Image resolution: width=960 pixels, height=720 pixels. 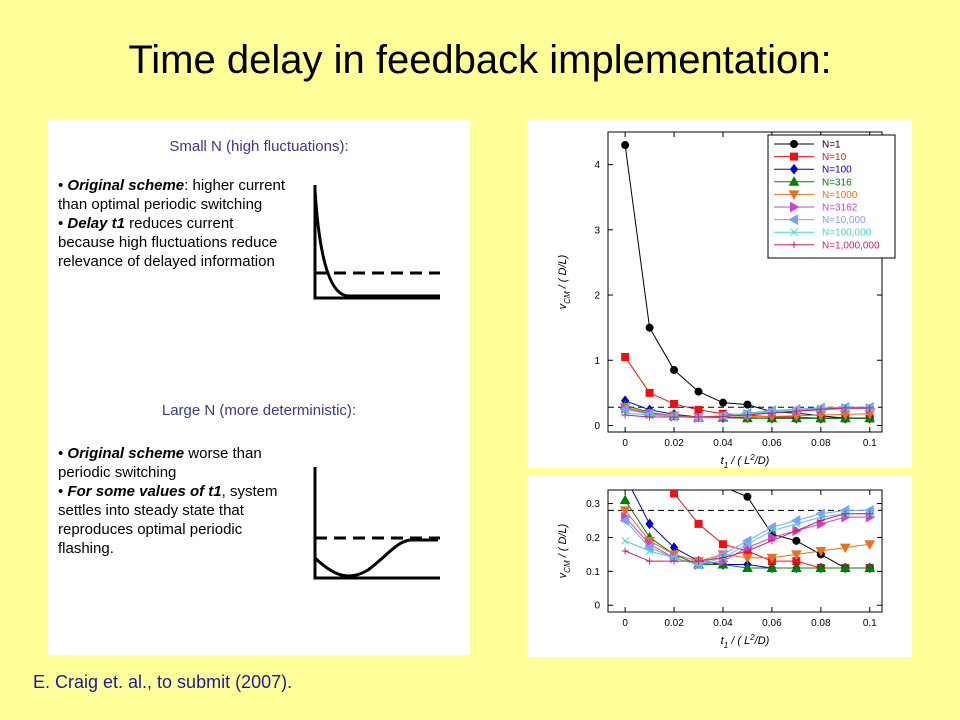 I want to click on legend-label: N=100, so click(x=837, y=170).